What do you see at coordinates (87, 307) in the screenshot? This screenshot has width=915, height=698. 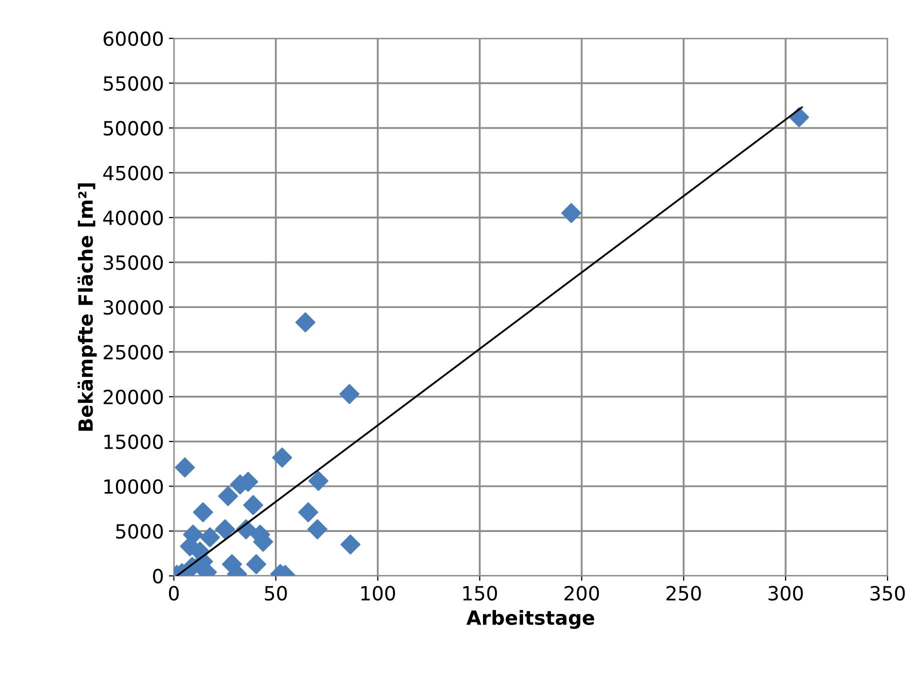 I see `y-axis-title: Bekämpfte Fläche [m²]` at bounding box center [87, 307].